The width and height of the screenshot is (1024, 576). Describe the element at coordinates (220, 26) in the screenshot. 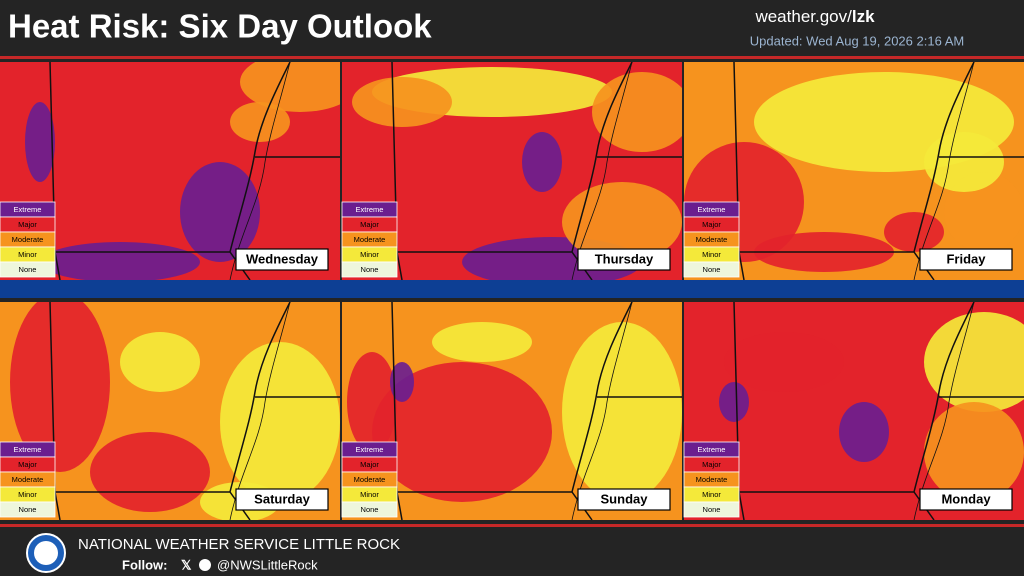

I see `title: Heat Risk: Six Day Outlook` at that location.